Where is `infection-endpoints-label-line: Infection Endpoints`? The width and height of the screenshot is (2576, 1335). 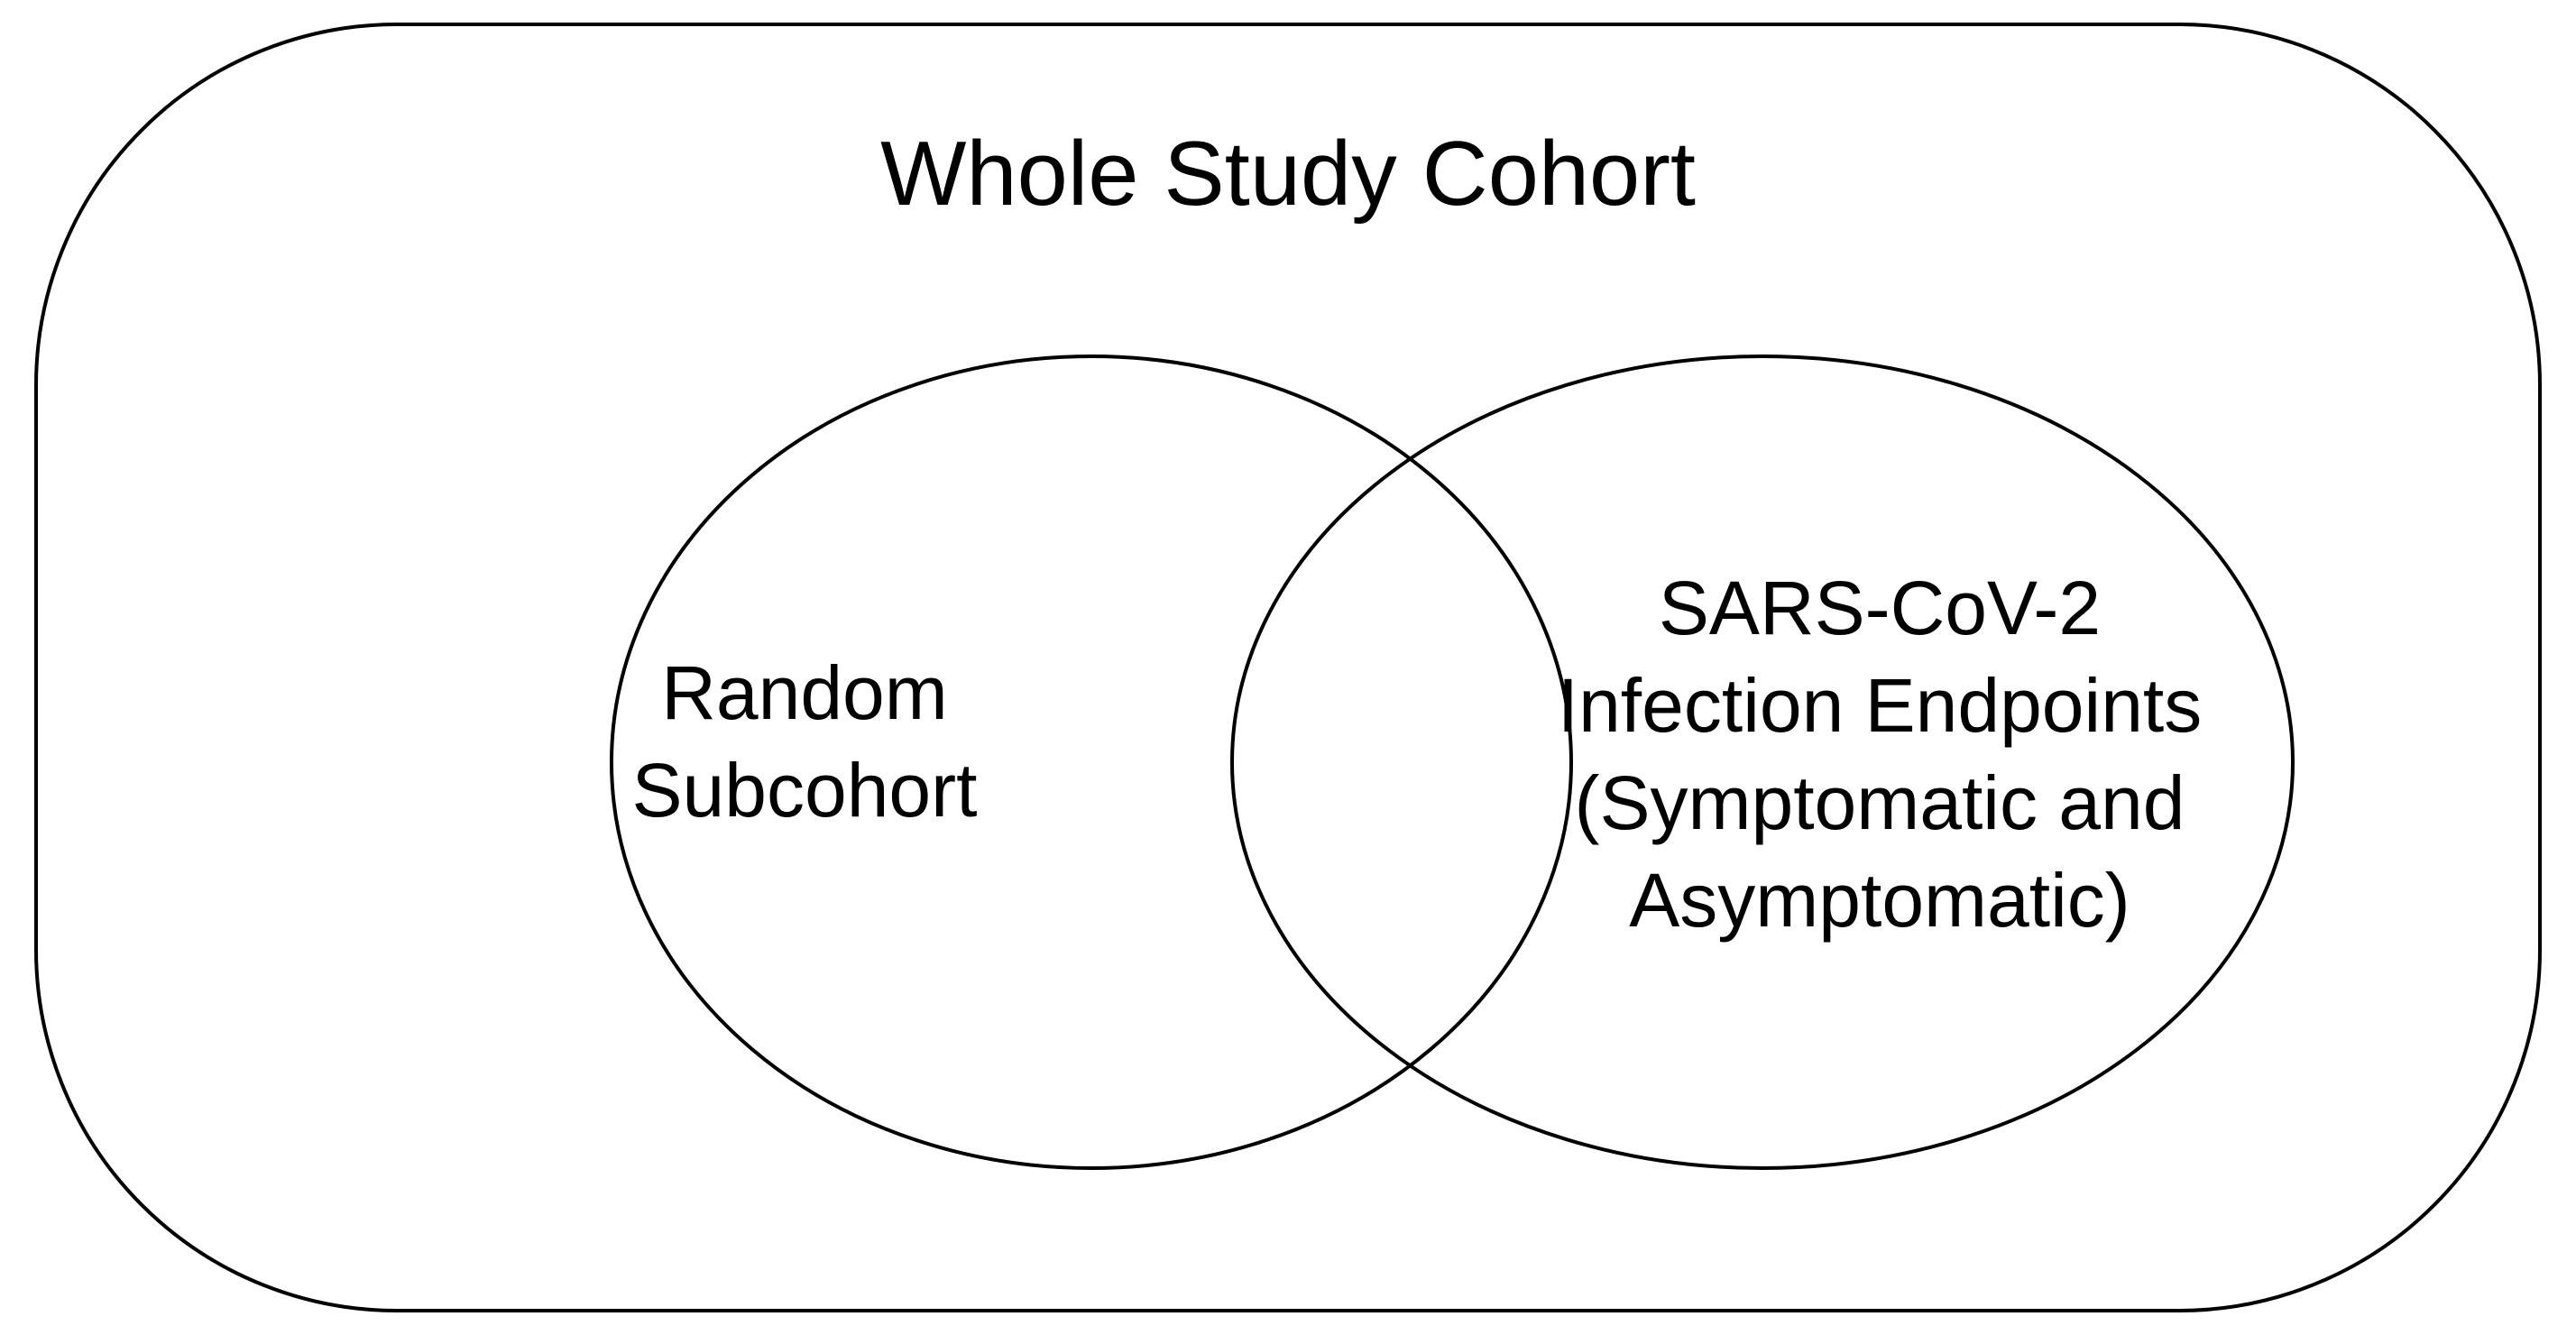
infection-endpoints-label-line: Infection Endpoints is located at coordinates (1880, 705).